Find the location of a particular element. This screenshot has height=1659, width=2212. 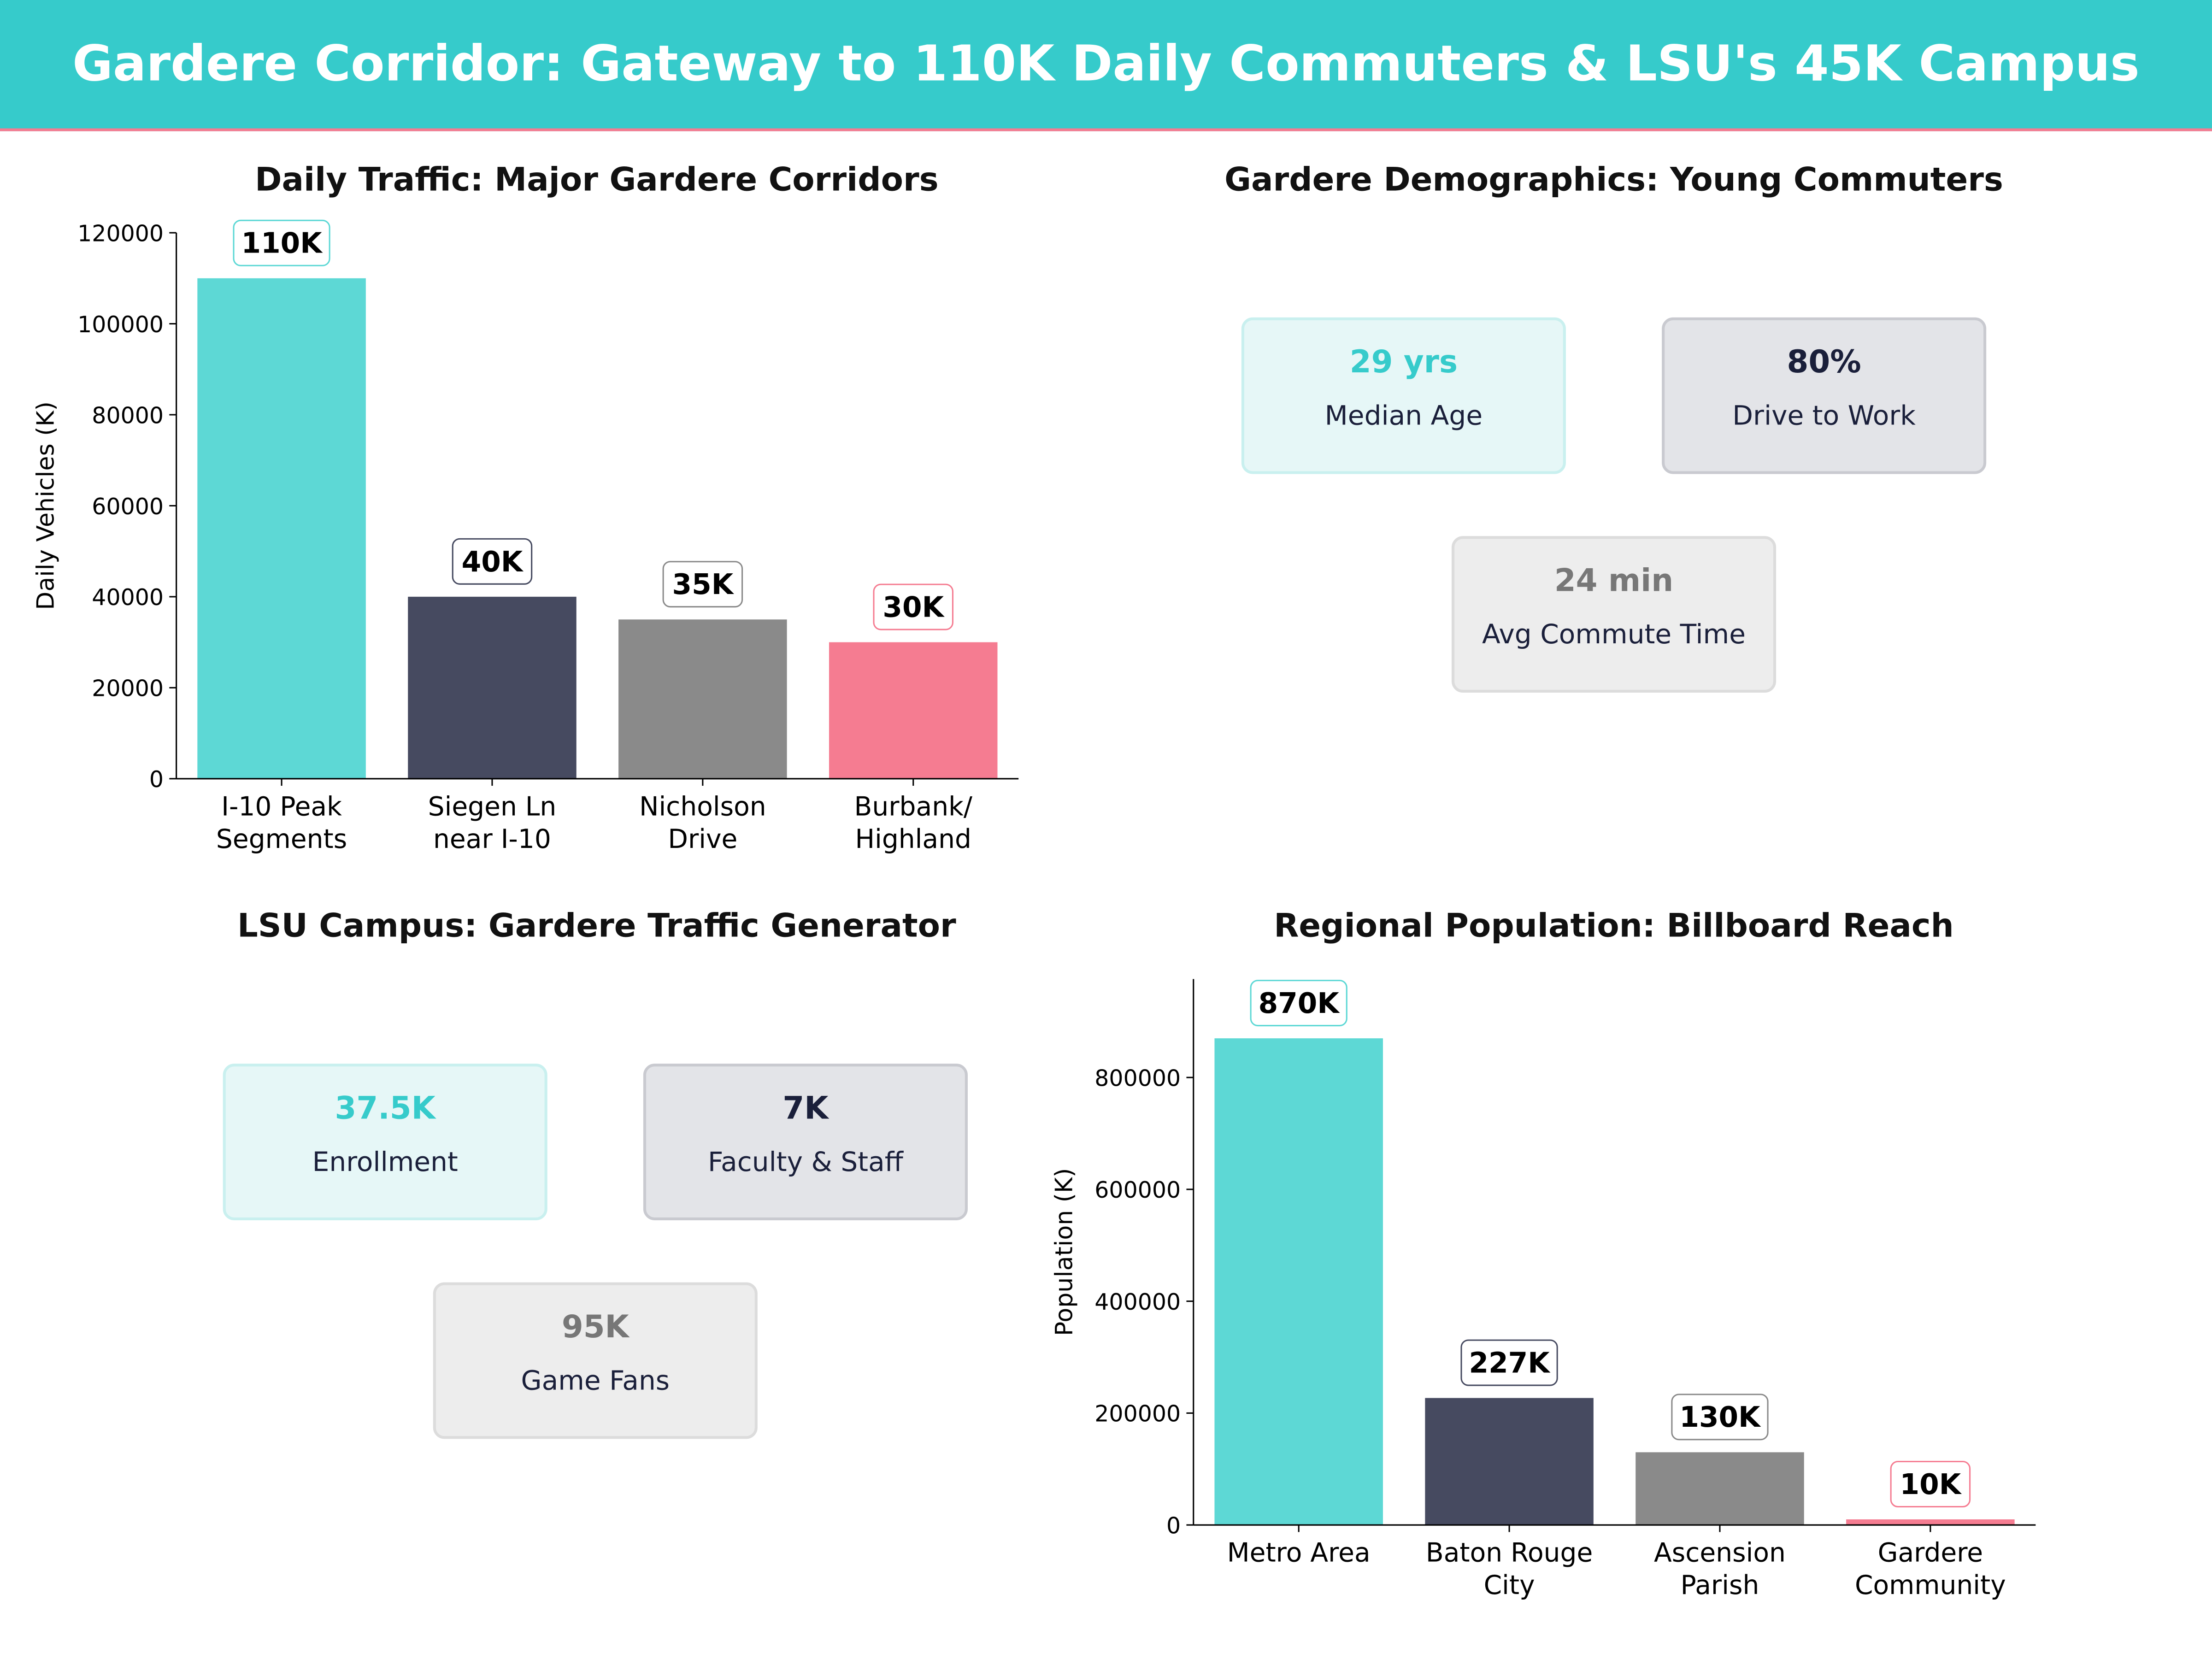

data-label: 870K is located at coordinates (1300, 1003).